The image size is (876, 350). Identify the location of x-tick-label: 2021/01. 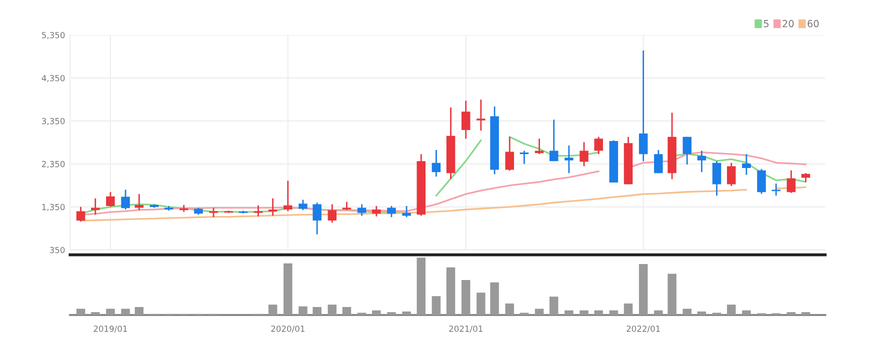
(465, 329).